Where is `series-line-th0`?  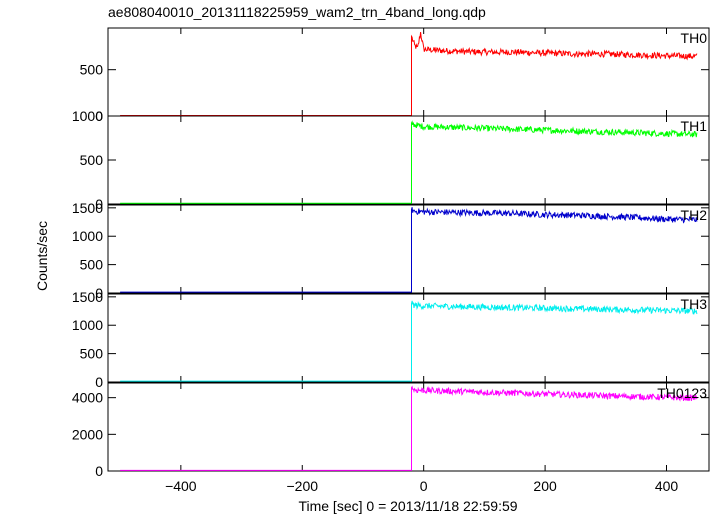
series-line-th0 is located at coordinates (409, 74).